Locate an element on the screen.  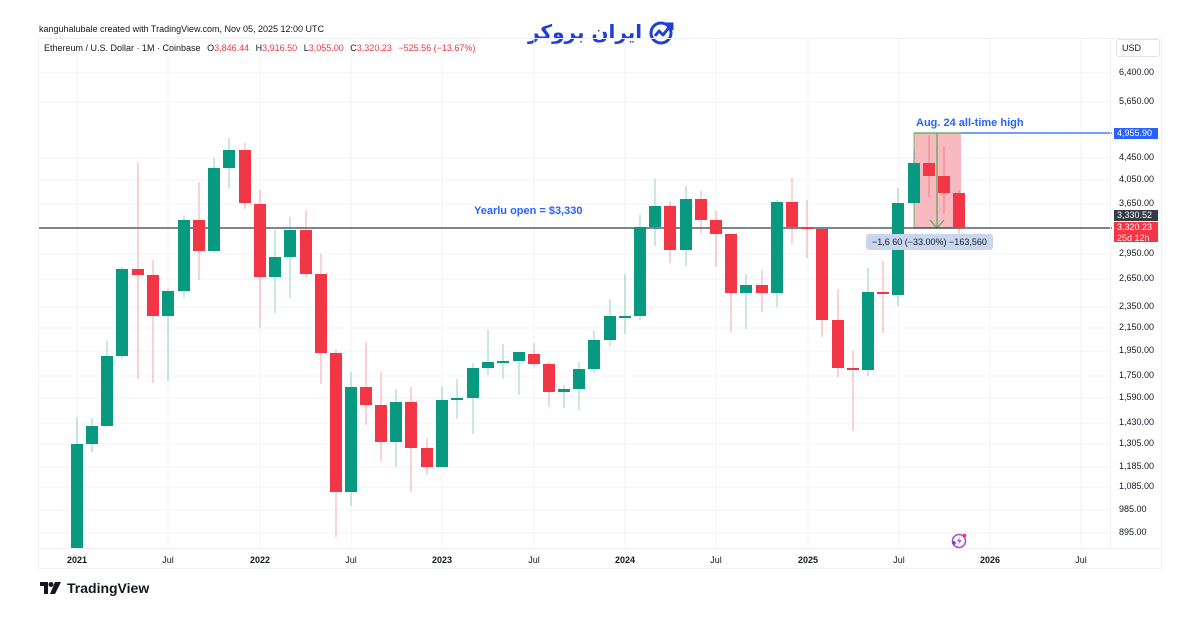
last-price-tag: 3,320.23 25d 12h is located at coordinates (1136, 232).